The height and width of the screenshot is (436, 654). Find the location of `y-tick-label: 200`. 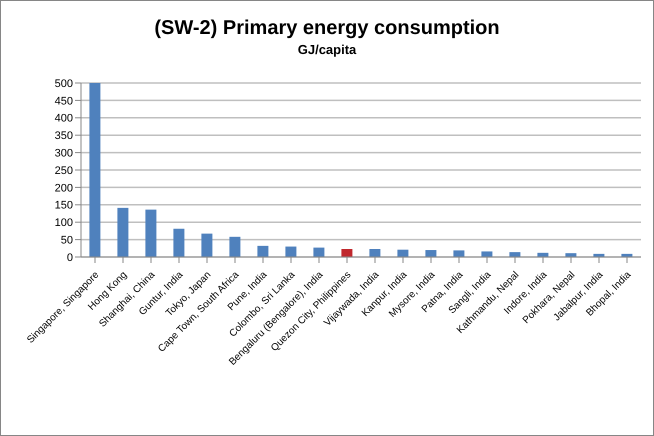

y-tick-label: 200 is located at coordinates (63, 188).